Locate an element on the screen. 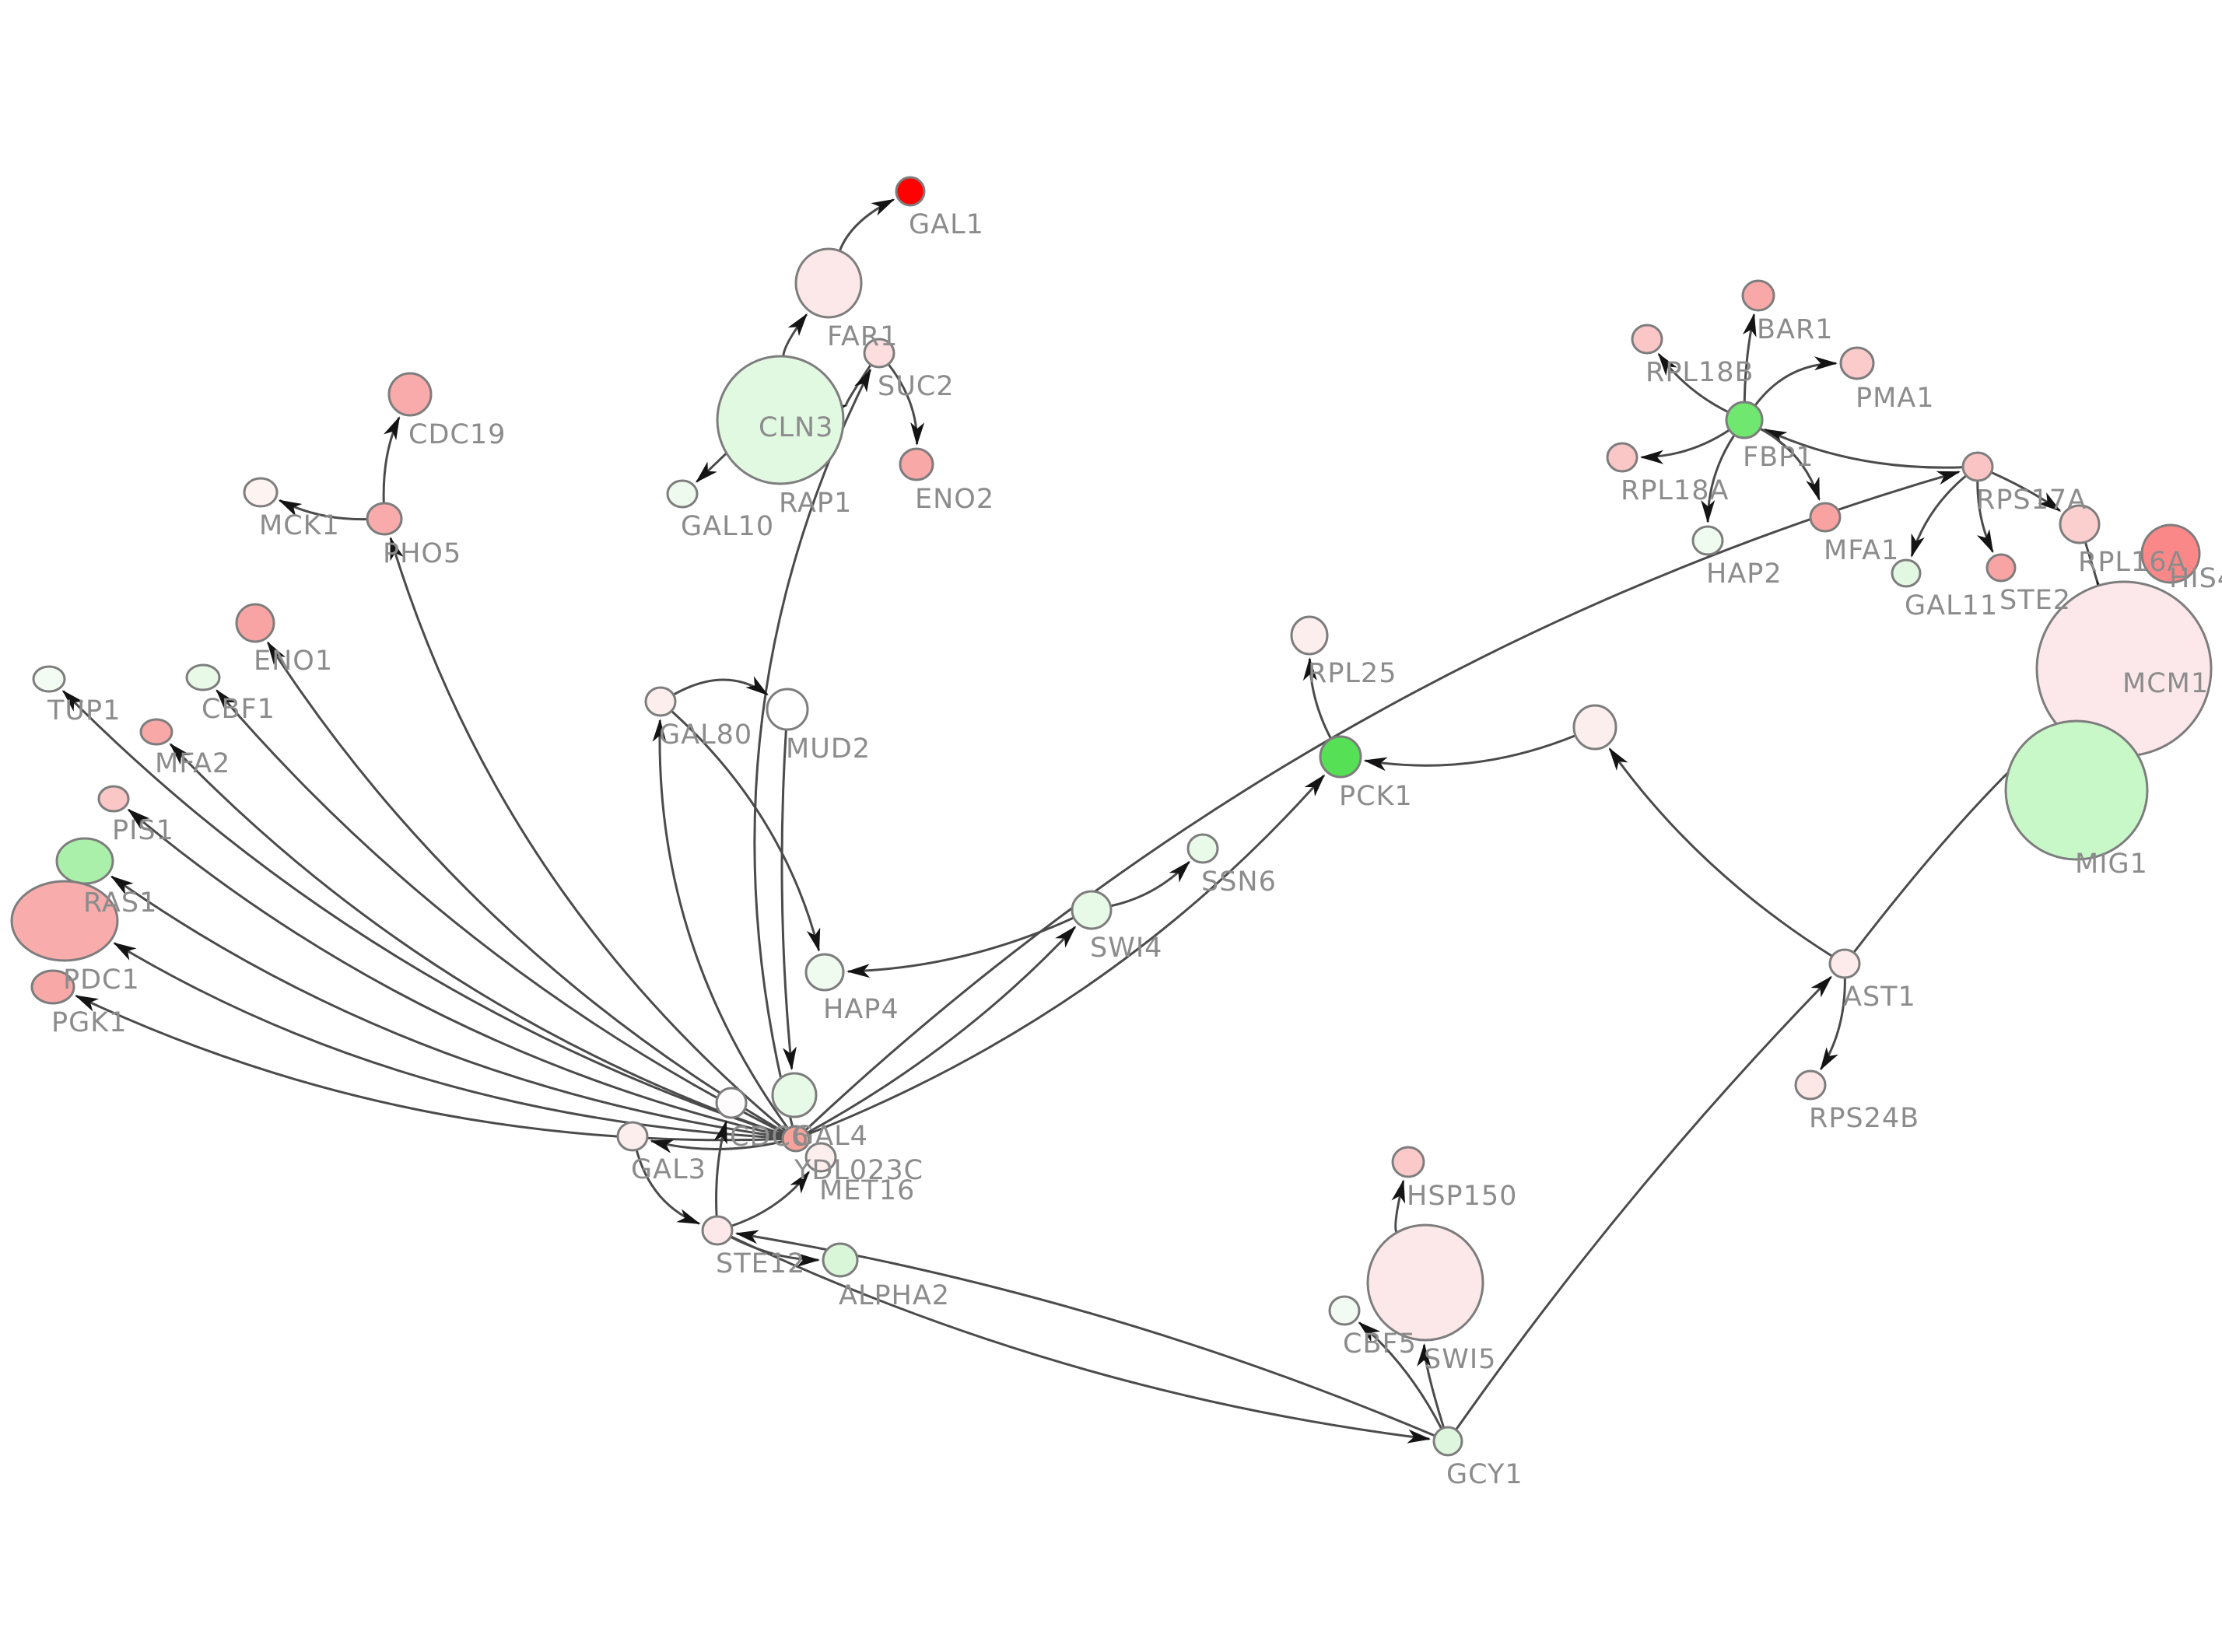  node-CDC19 is located at coordinates (410, 395).